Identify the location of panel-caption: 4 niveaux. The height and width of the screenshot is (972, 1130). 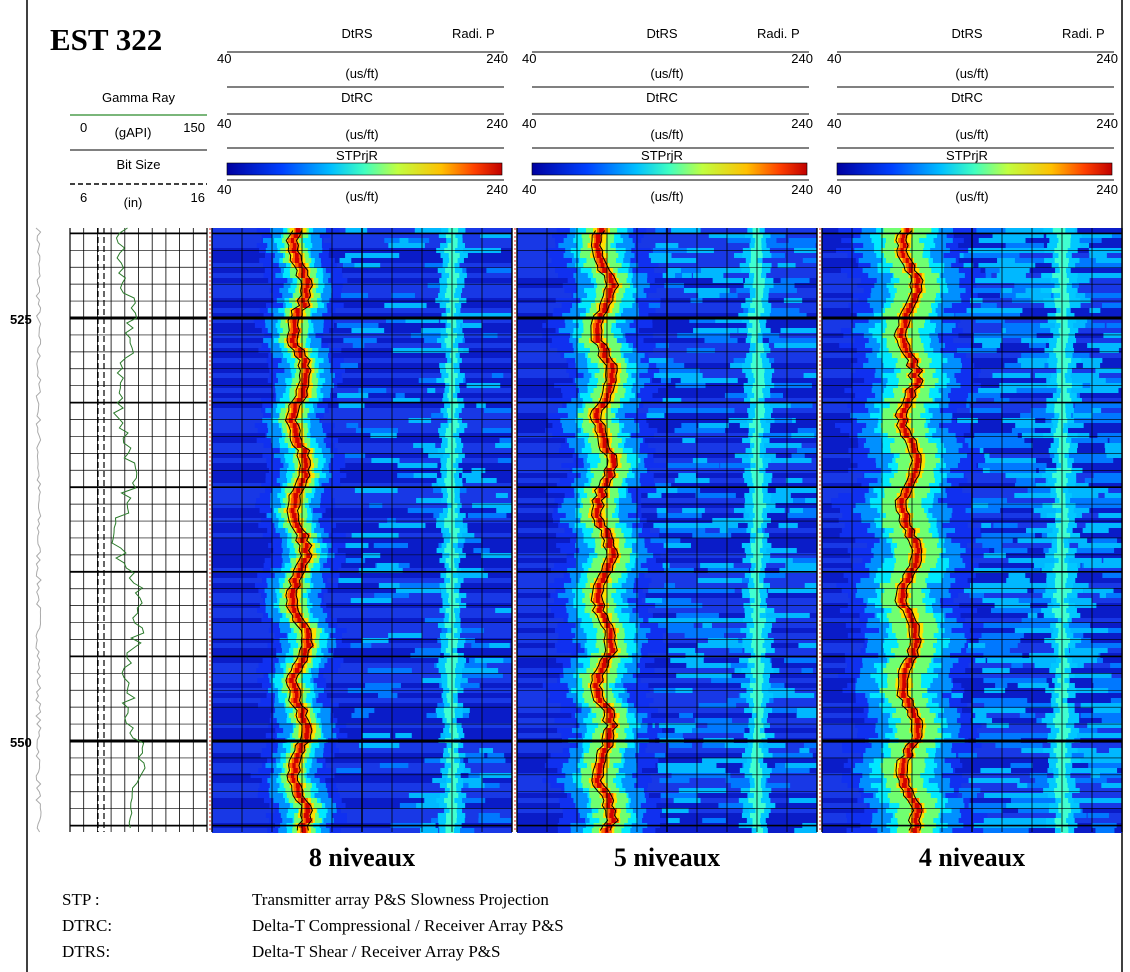
(972, 857).